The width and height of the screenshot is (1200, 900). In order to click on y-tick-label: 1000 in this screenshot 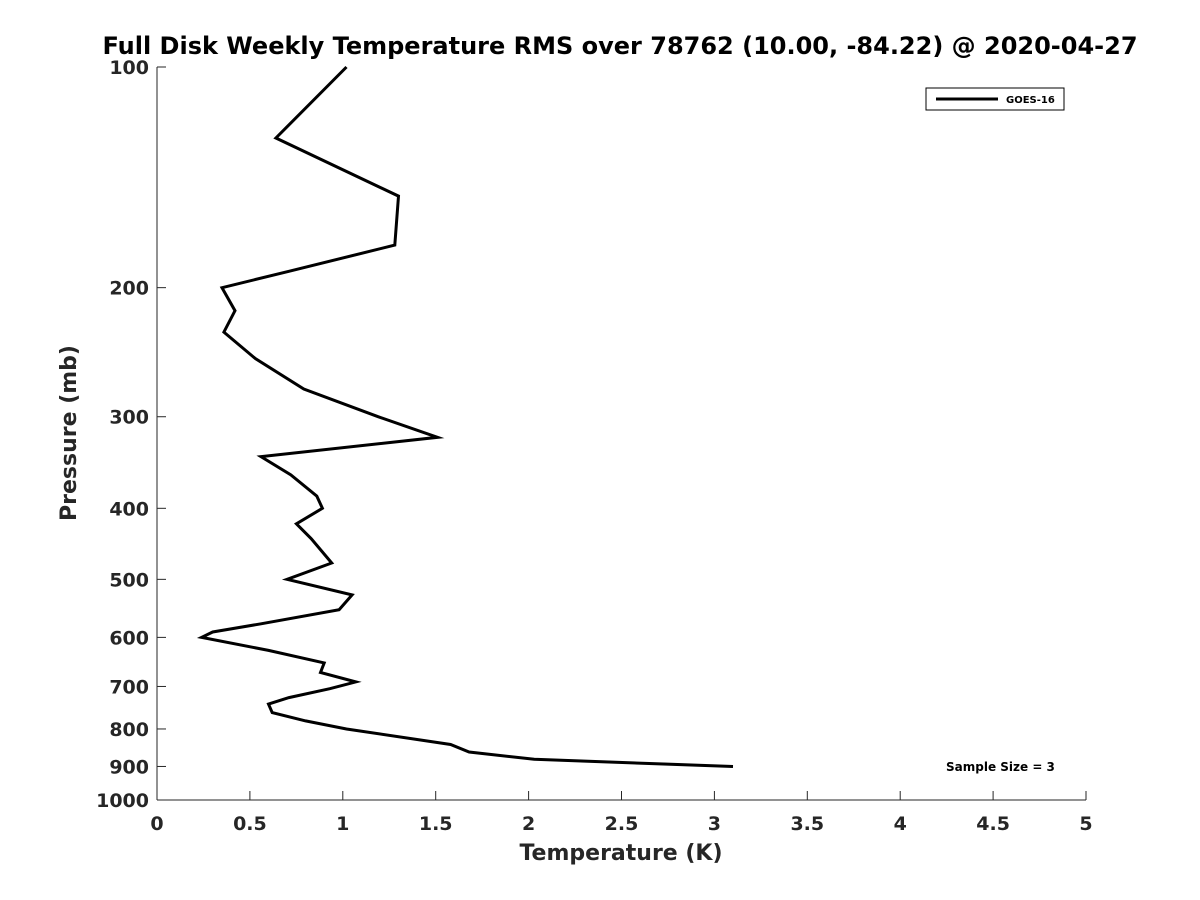, I will do `click(122, 801)`.